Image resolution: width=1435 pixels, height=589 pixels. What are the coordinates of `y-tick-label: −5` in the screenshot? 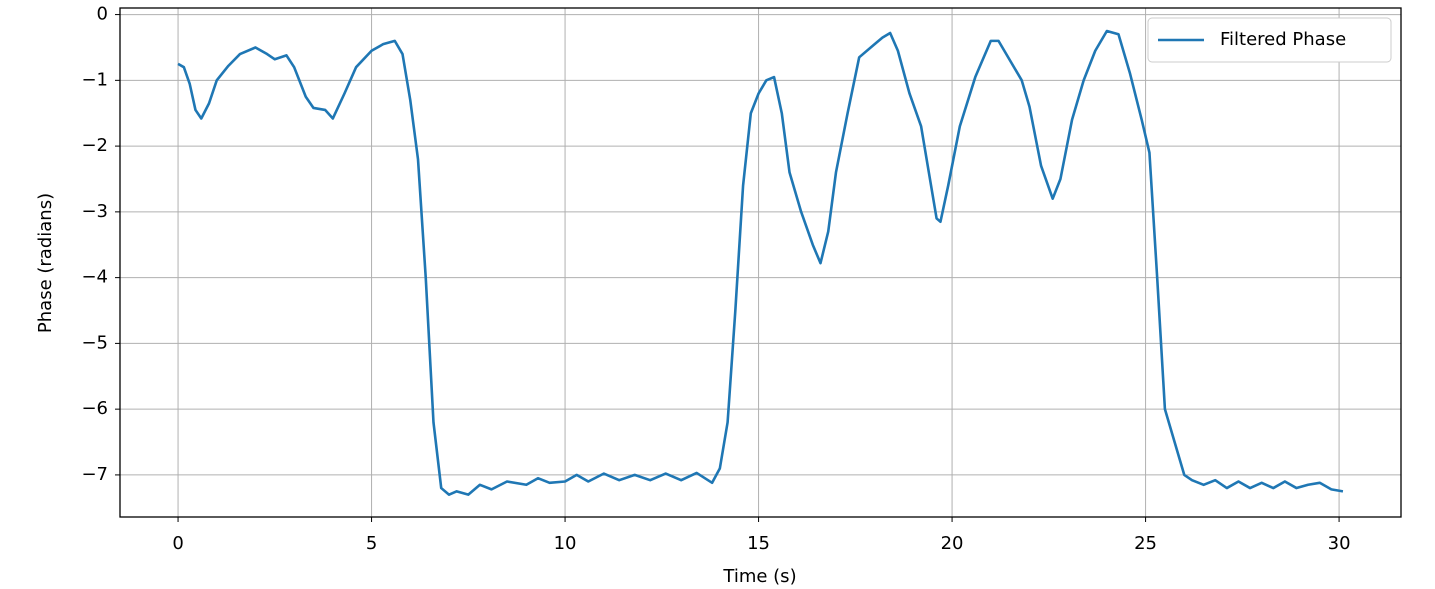 It's located at (94, 342).